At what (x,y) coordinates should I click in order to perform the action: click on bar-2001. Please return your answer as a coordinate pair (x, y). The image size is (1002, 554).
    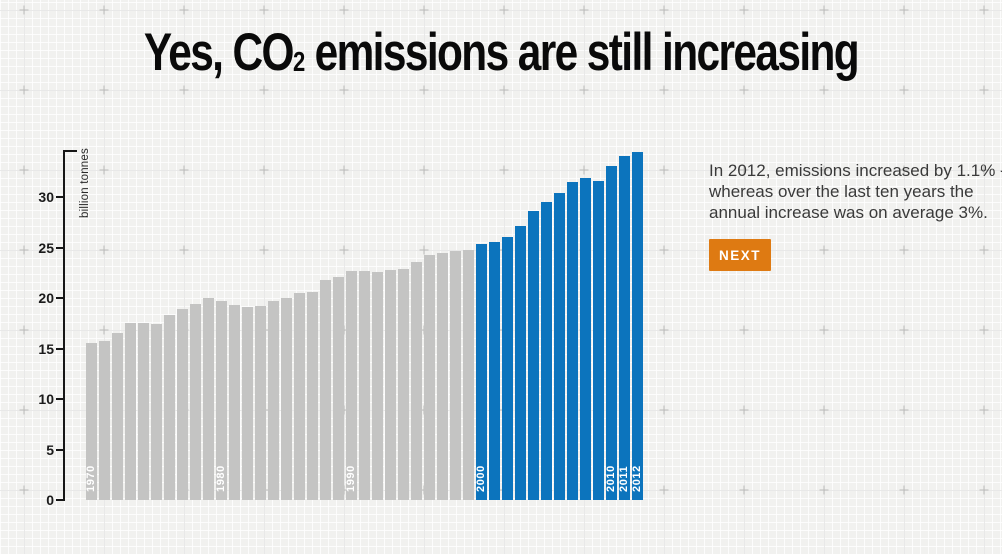
    Looking at the image, I should click on (495, 370).